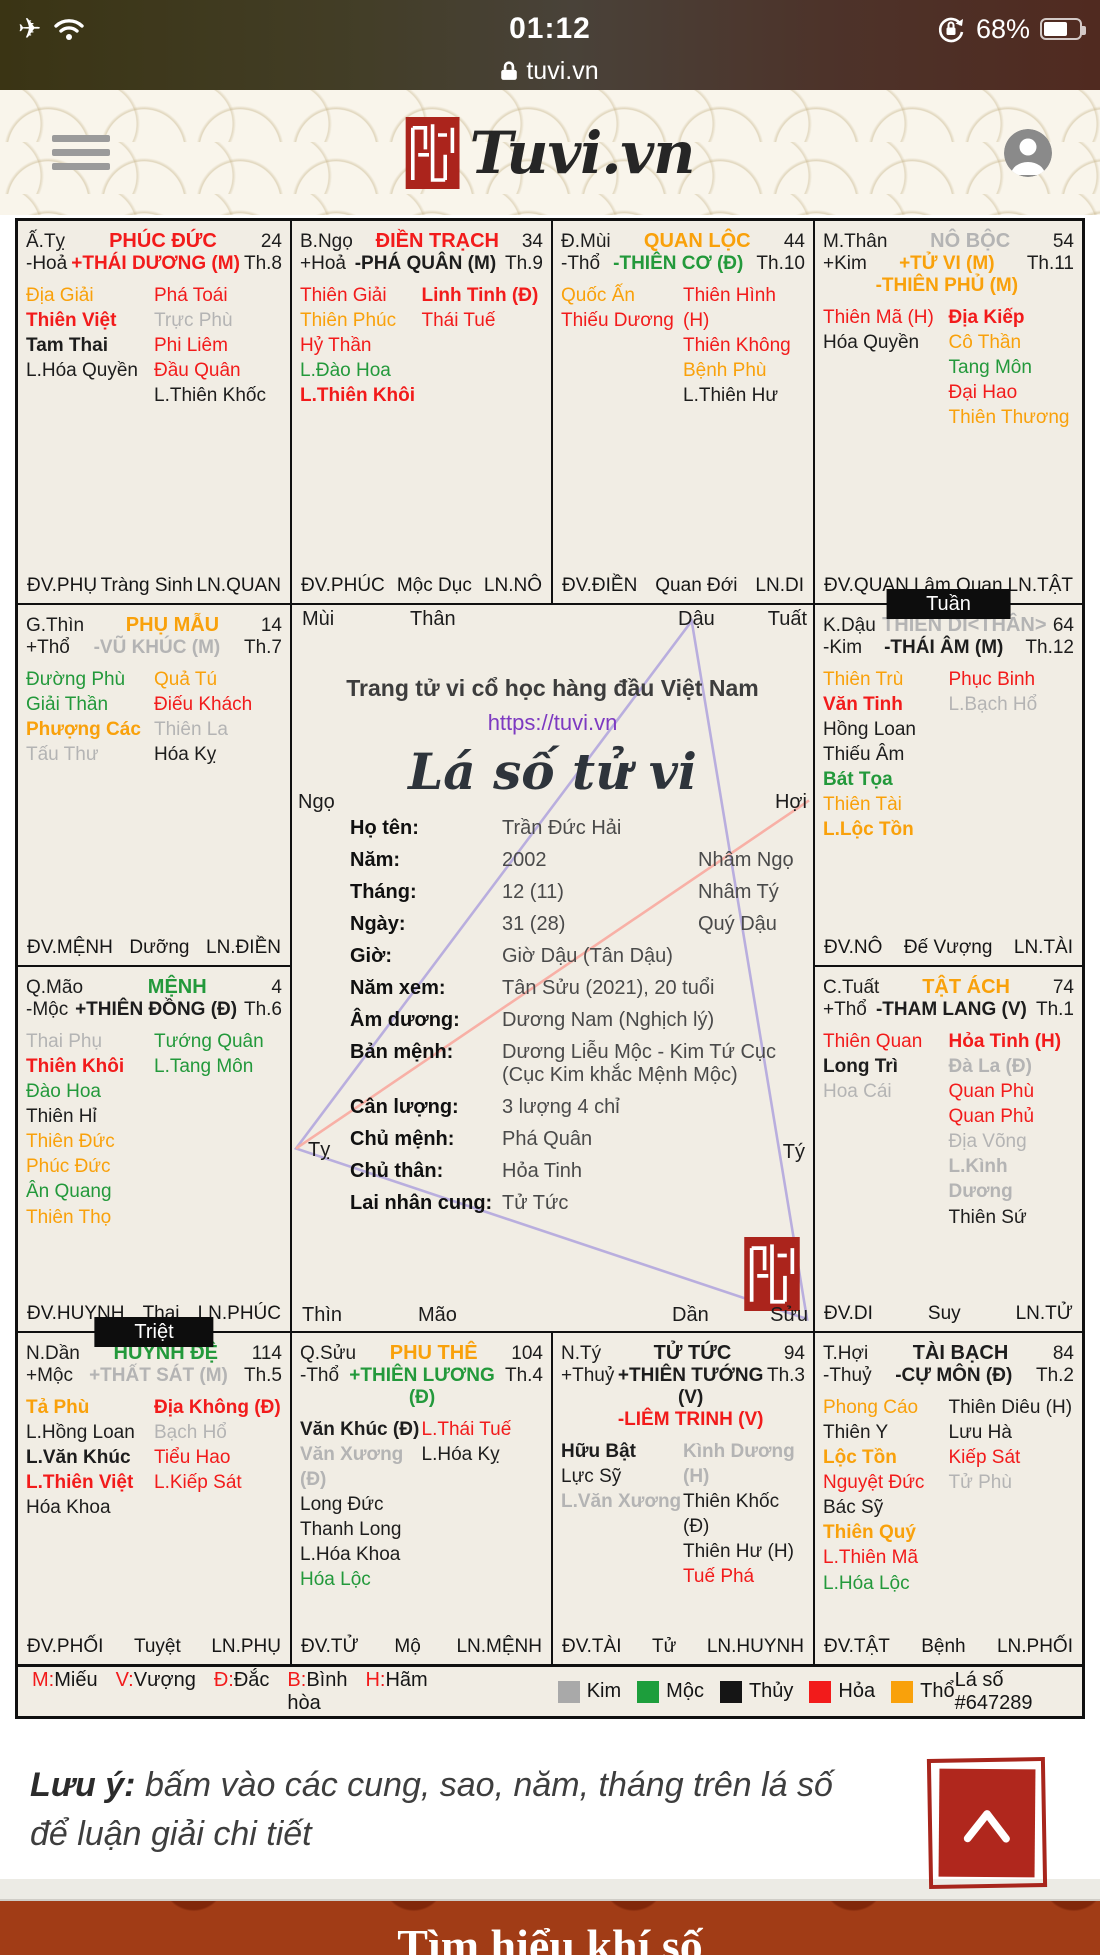  What do you see at coordinates (980, 1483) in the screenshot?
I see `star: Tử Phù` at bounding box center [980, 1483].